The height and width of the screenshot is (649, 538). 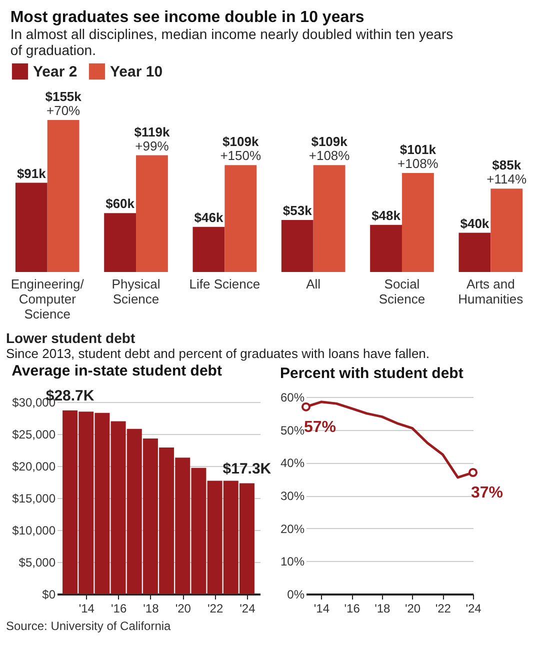 I want to click on data-label: $155k, so click(x=63, y=96).